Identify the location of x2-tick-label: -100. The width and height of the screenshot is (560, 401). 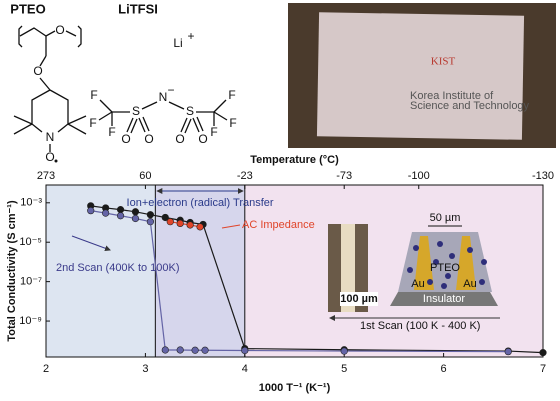
(419, 176).